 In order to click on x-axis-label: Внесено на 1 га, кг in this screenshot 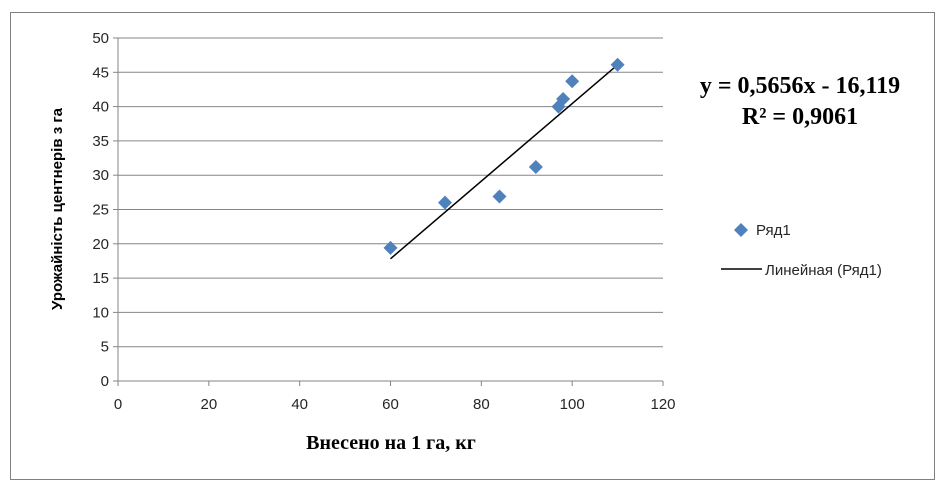, I will do `click(391, 443)`.